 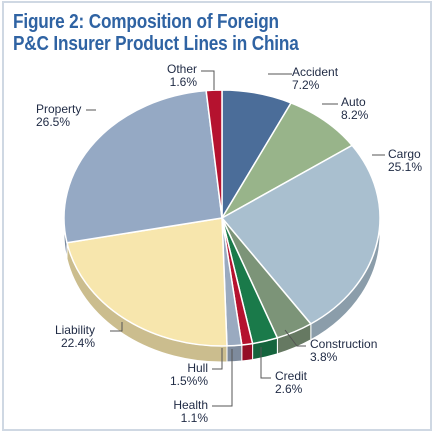 I want to click on label-name-cargo: Cargo, so click(x=404, y=154).